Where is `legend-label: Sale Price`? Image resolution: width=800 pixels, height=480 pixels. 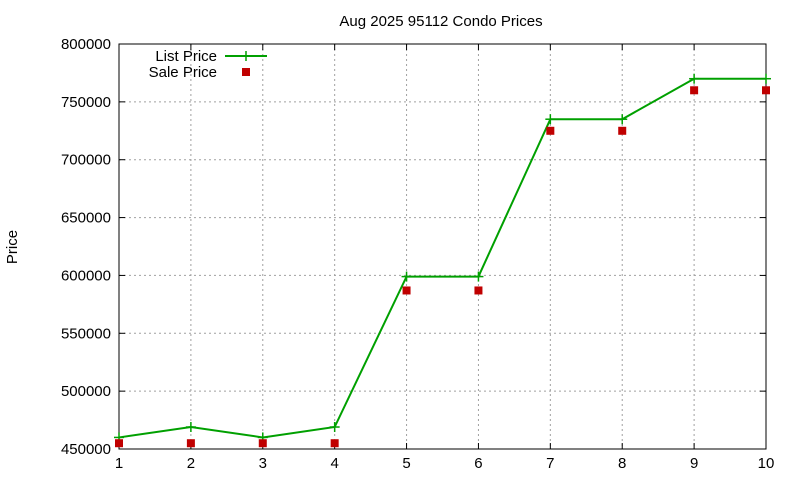 legend-label: Sale Price is located at coordinates (183, 72).